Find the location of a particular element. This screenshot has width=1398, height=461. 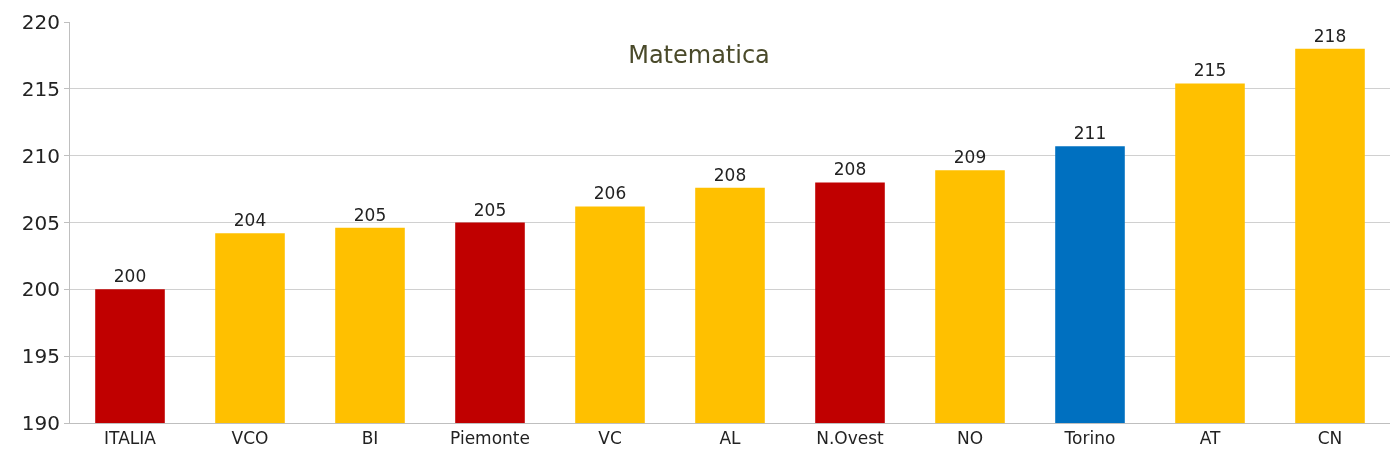

x-tick-label: AL is located at coordinates (730, 438).